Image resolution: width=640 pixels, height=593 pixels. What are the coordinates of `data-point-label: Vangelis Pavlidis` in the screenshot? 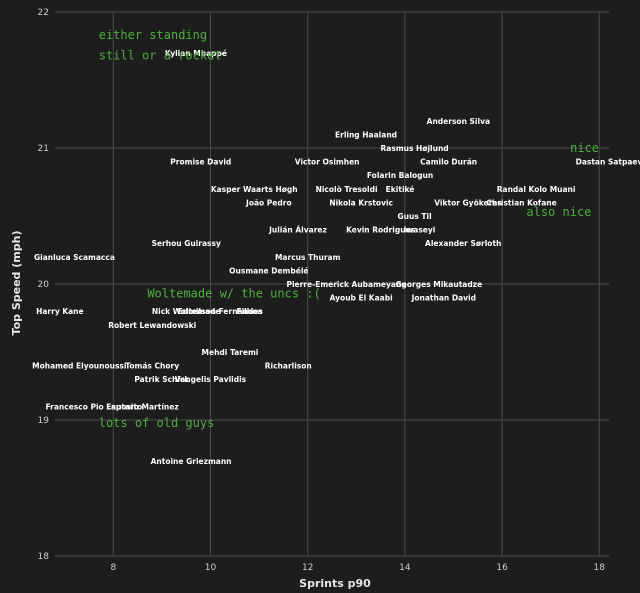 It's located at (211, 379).